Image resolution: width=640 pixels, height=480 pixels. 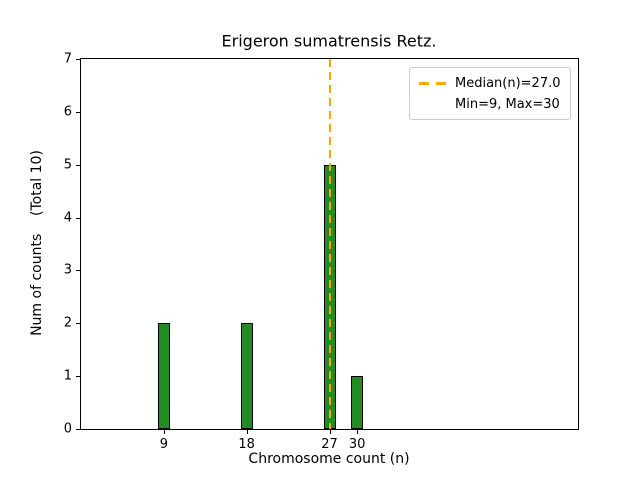 What do you see at coordinates (37, 243) in the screenshot?
I see `y-axis-label: Num of counts (Total 10)` at bounding box center [37, 243].